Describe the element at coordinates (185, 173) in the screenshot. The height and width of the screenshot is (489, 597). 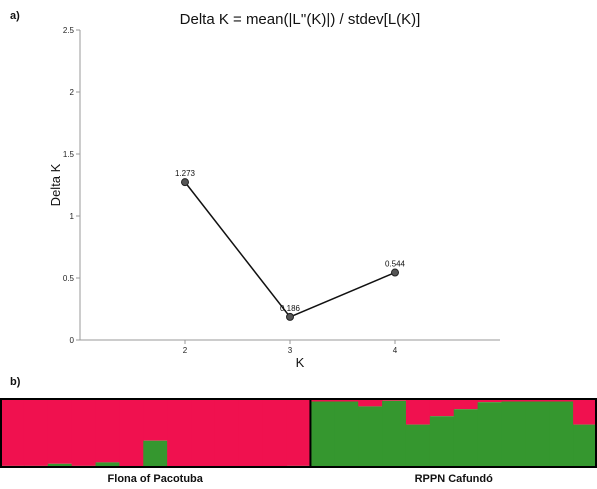
I see `data-label: 1.273` at that location.